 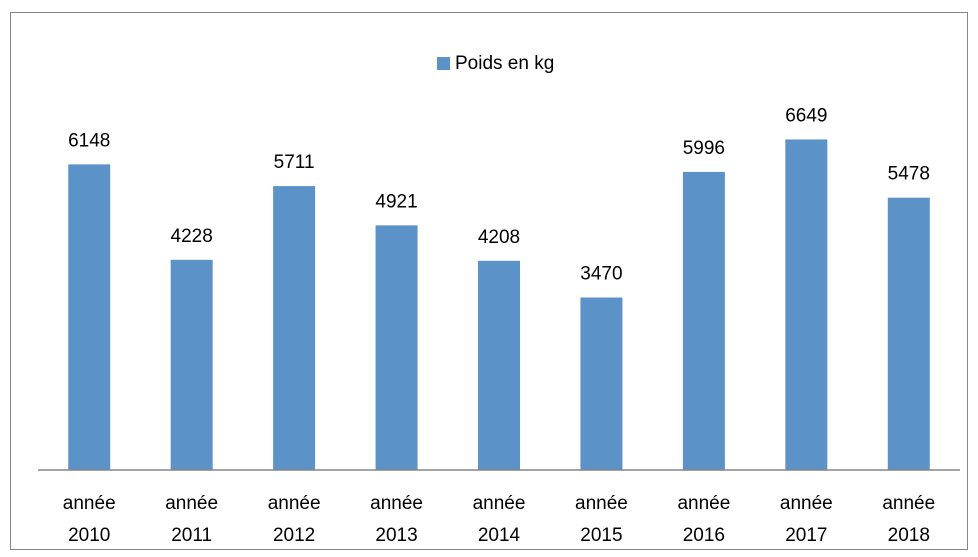 What do you see at coordinates (192, 519) in the screenshot?
I see `x-tick-label: année 2011` at bounding box center [192, 519].